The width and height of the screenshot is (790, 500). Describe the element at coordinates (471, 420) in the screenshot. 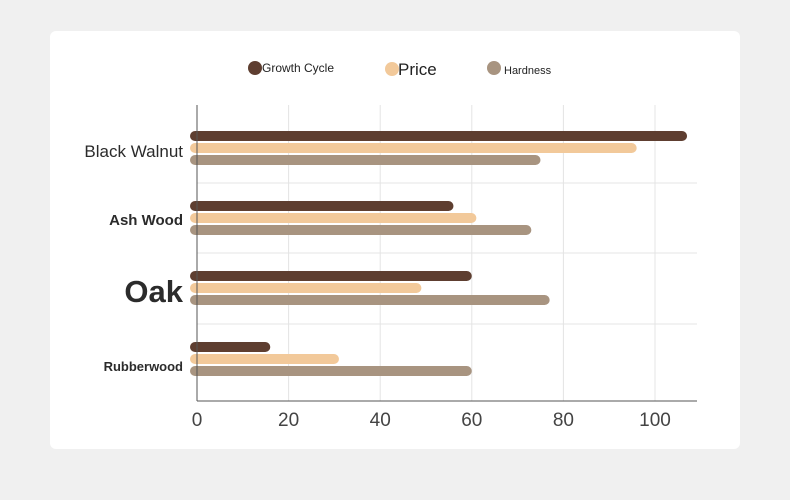

I see `x-tick-label: 60` at that location.